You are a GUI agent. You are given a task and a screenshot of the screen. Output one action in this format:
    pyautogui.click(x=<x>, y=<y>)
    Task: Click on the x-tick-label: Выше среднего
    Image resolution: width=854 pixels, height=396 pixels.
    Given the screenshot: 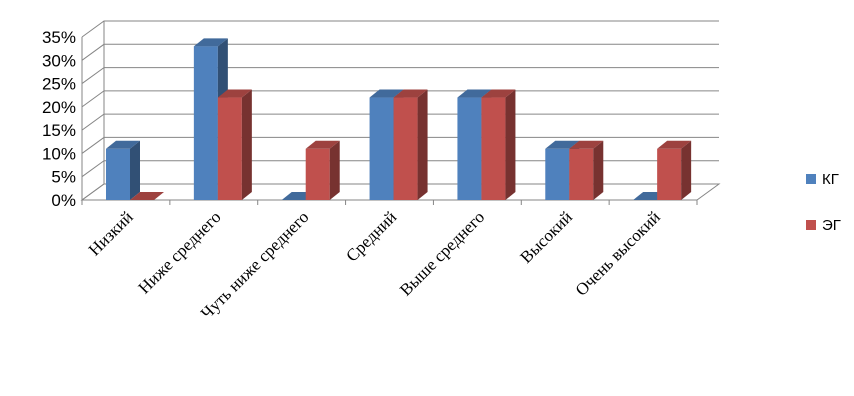 What is the action you would take?
    pyautogui.click(x=442, y=253)
    